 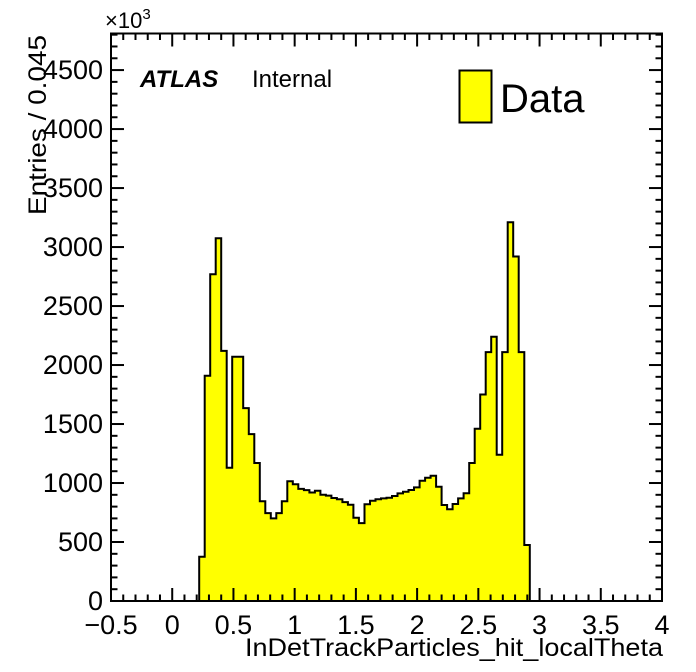 I want to click on legend-label: Data, so click(x=542, y=99).